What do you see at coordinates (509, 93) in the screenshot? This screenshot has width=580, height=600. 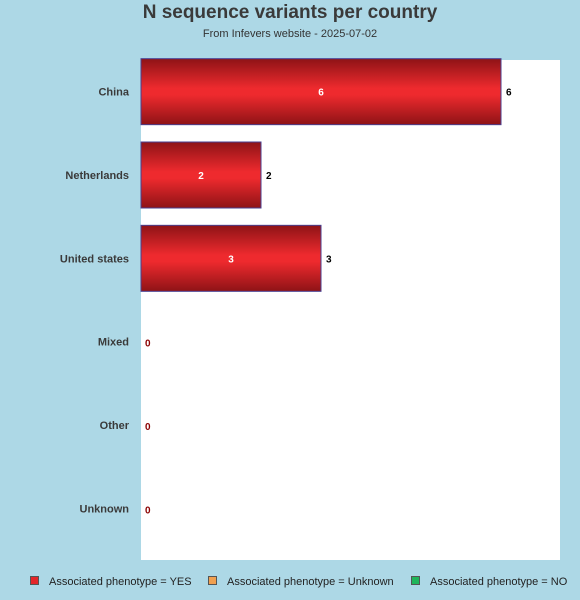 I see `total-label-china: 6` at bounding box center [509, 93].